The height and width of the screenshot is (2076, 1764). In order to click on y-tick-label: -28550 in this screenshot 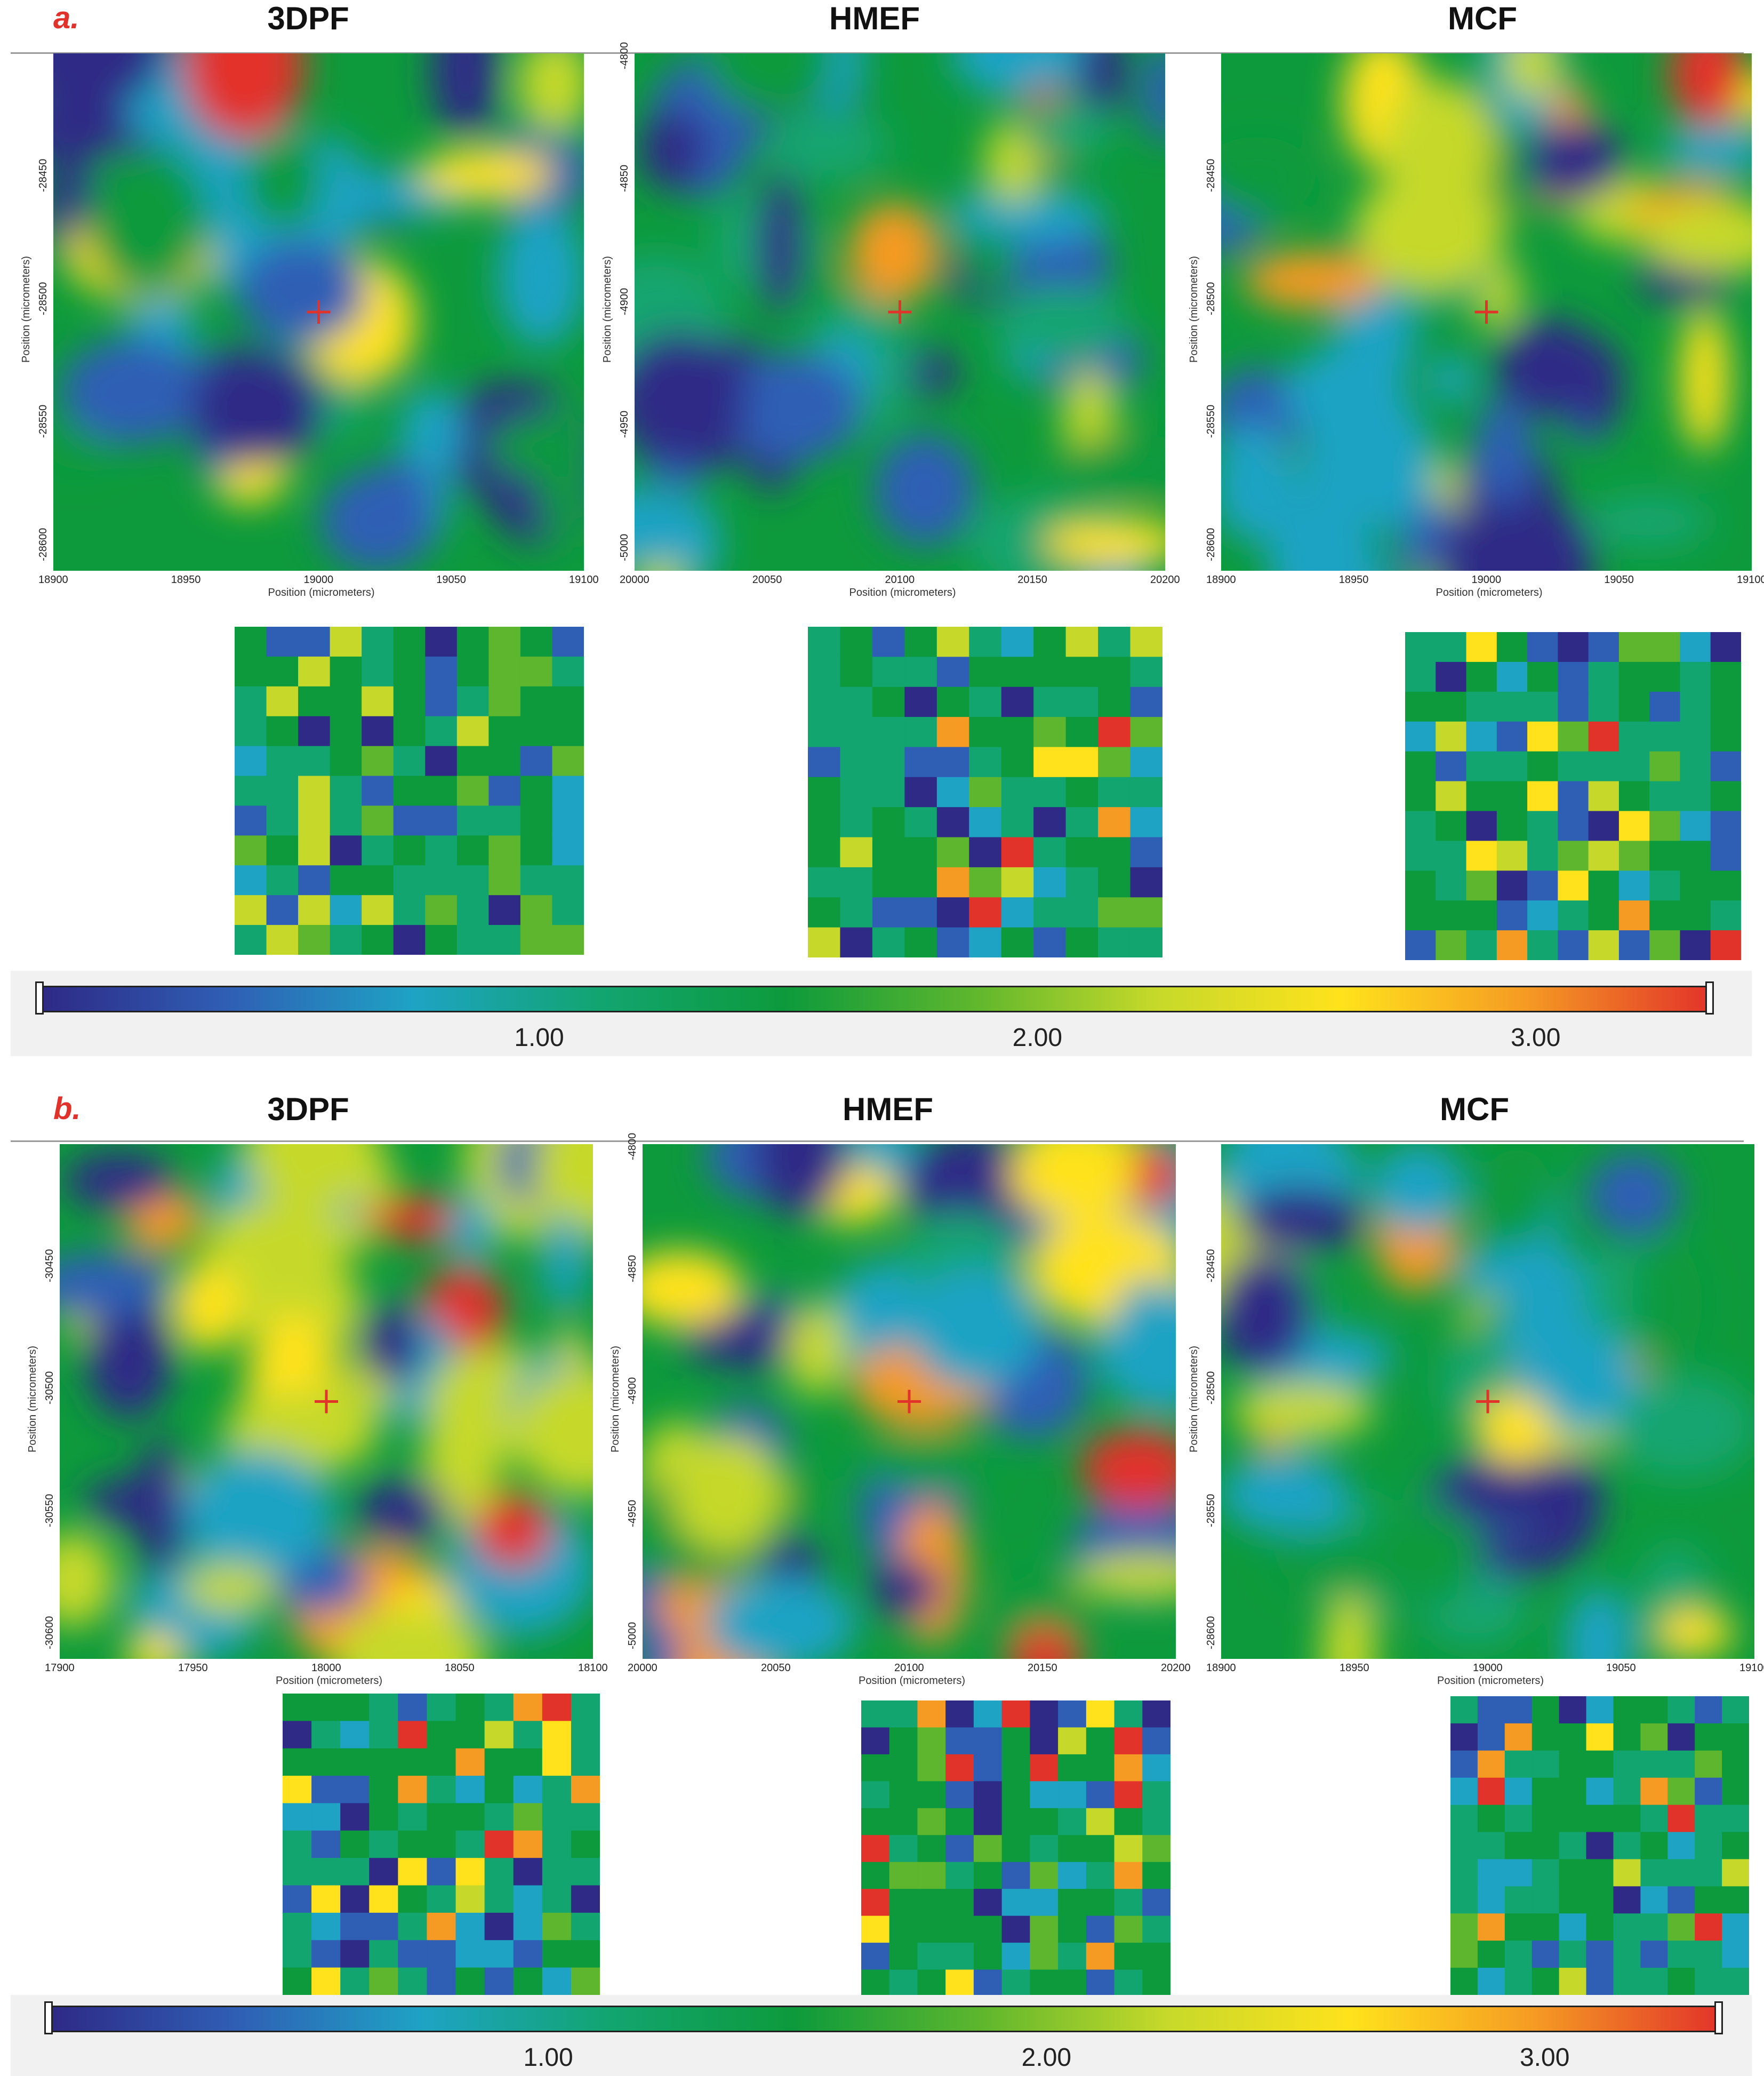, I will do `click(1211, 1510)`.